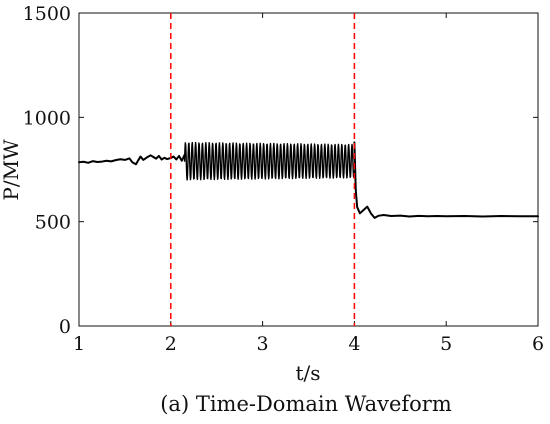 This screenshot has height=424, width=550. Describe the element at coordinates (65, 327) in the screenshot. I see `y-tick-label: 0` at that location.